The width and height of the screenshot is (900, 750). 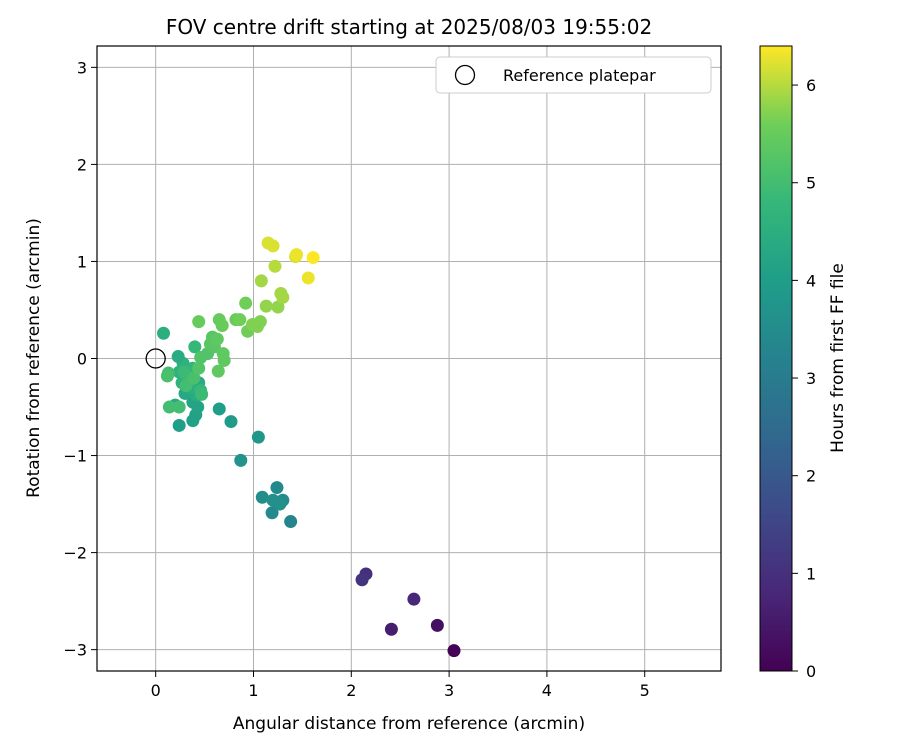 I want to click on x-tick-label: 3, so click(x=449, y=690).